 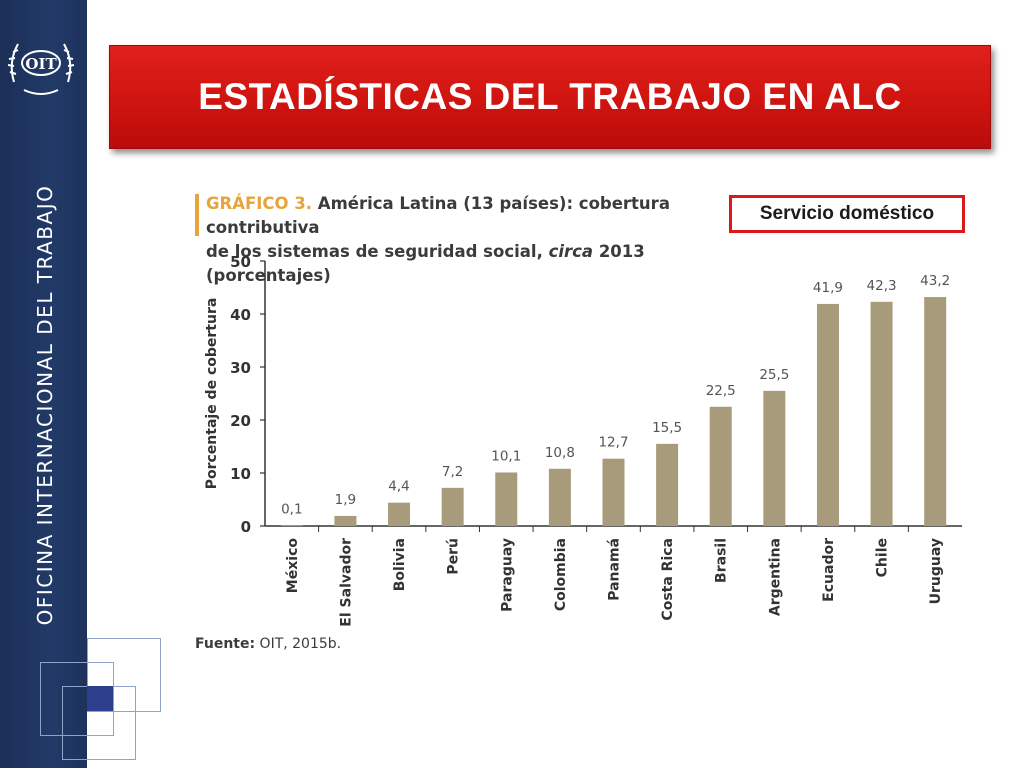 I want to click on decor-fill-square, so click(x=100, y=698).